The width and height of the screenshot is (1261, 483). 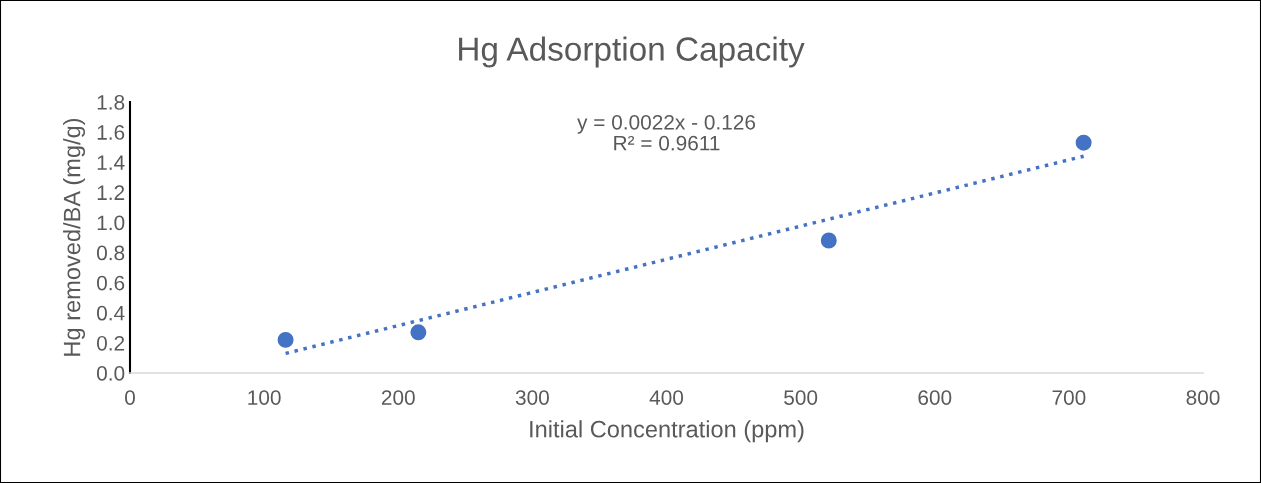 What do you see at coordinates (74, 237) in the screenshot?
I see `y-axis-title: Hg removed/BA (mg/g)` at bounding box center [74, 237].